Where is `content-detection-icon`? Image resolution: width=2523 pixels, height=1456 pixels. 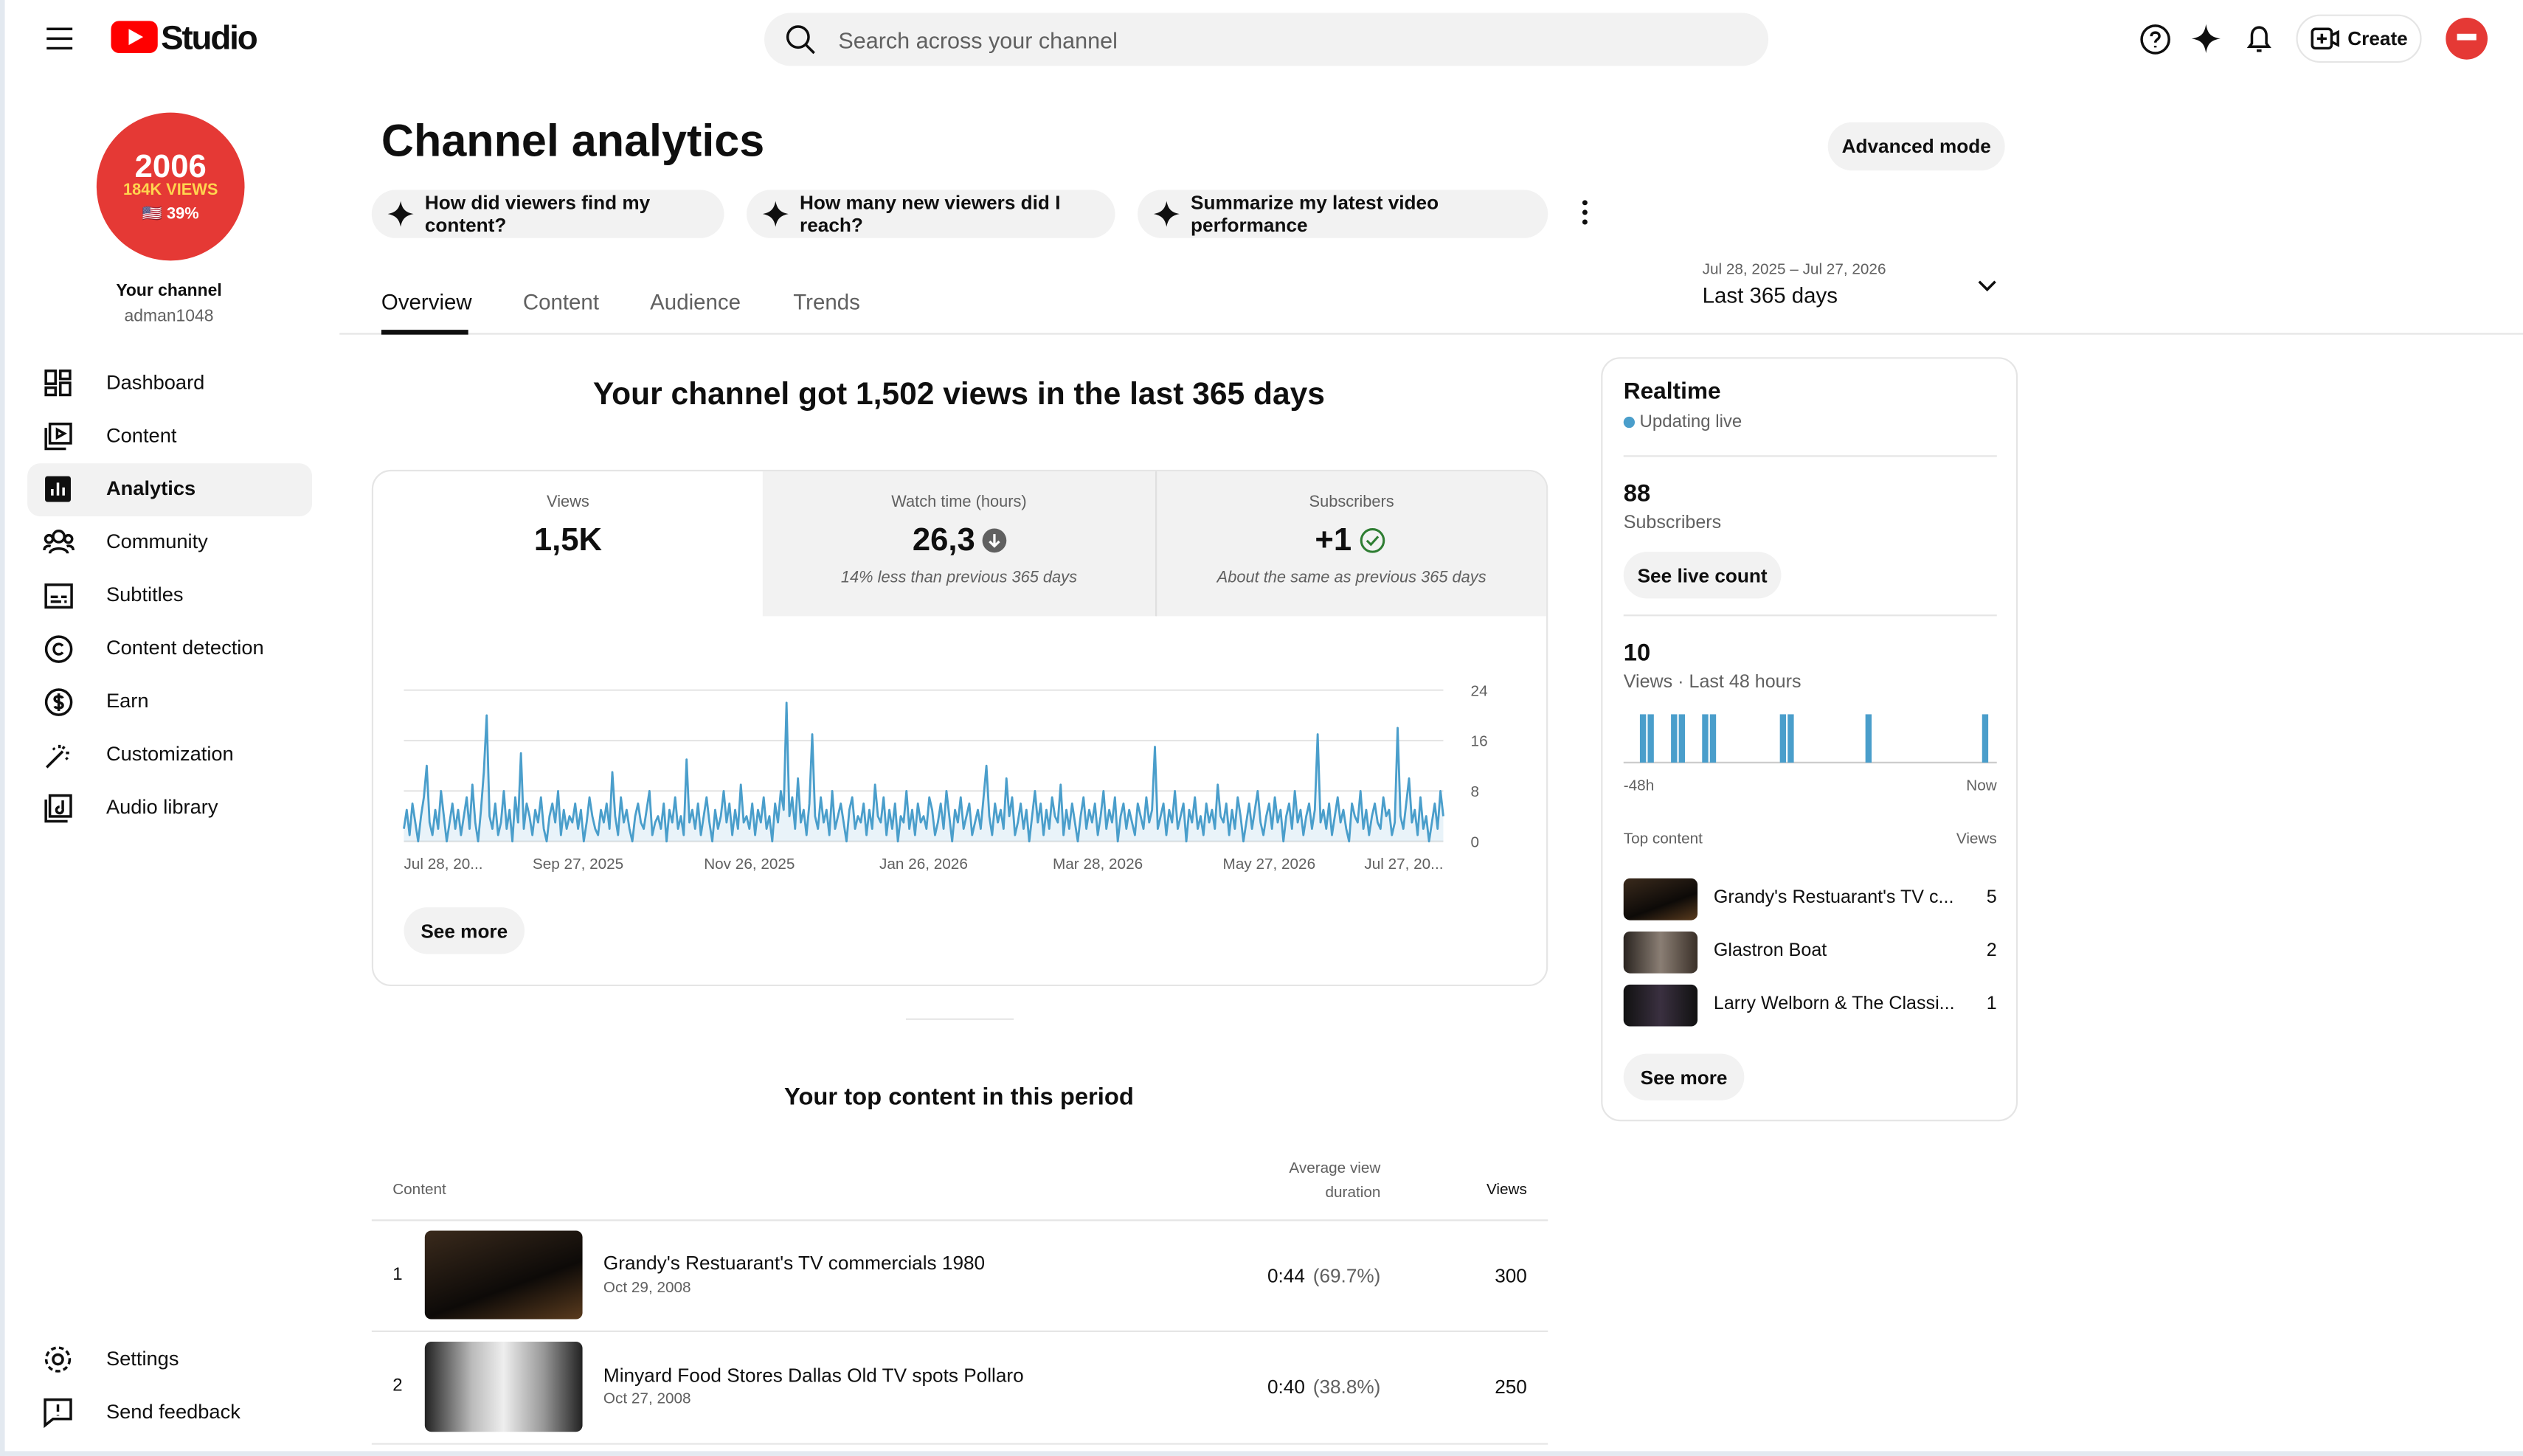 content-detection-icon is located at coordinates (58, 649).